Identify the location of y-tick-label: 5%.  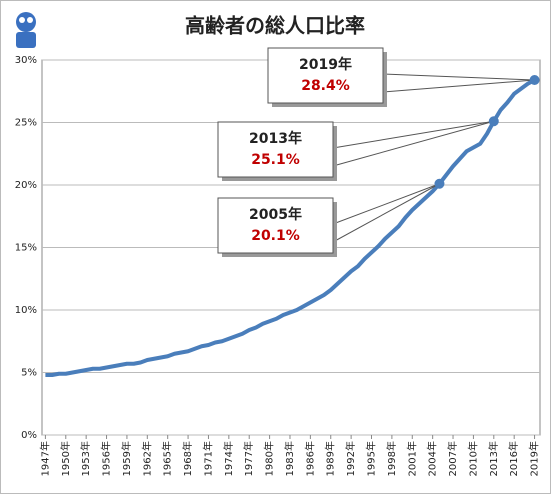
(29, 373).